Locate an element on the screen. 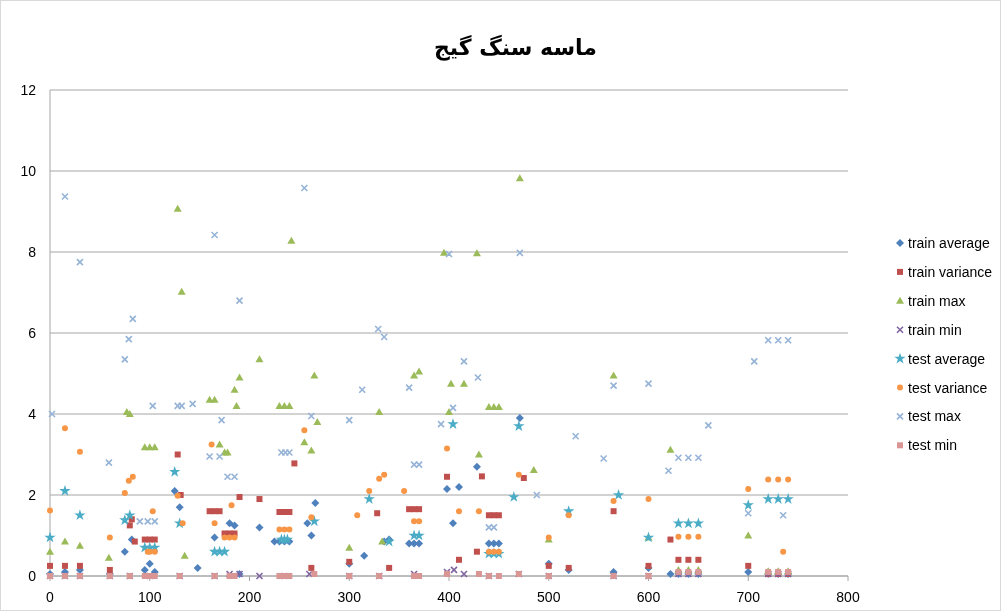  x-tick-label: 500 is located at coordinates (549, 597).